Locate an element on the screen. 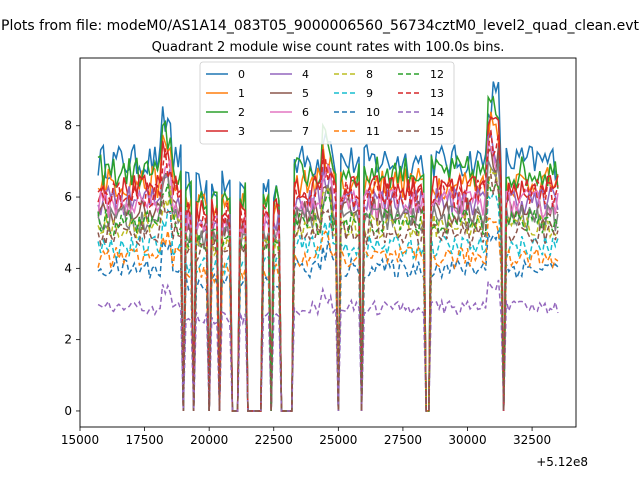 The image size is (640, 480). x-offset-label: +5.12e8 is located at coordinates (562, 462).